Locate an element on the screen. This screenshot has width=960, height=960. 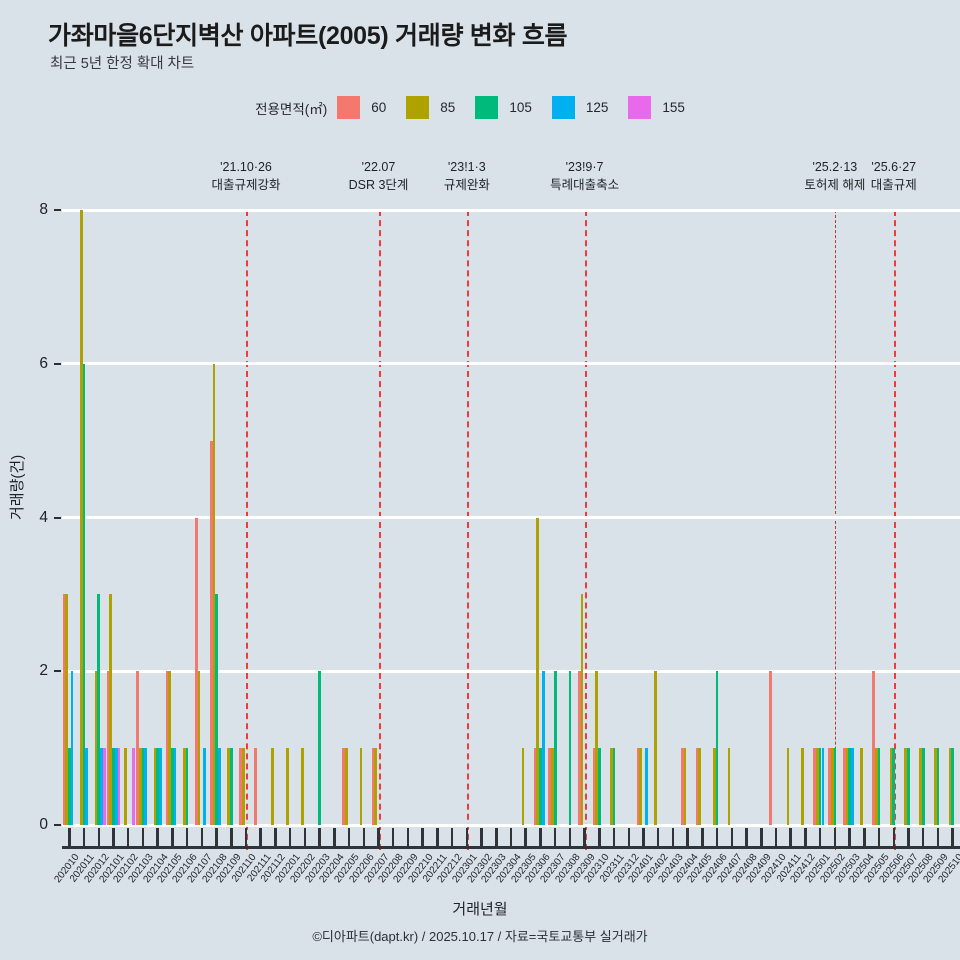
legend-item-85: 85 is located at coordinates (438, 107).